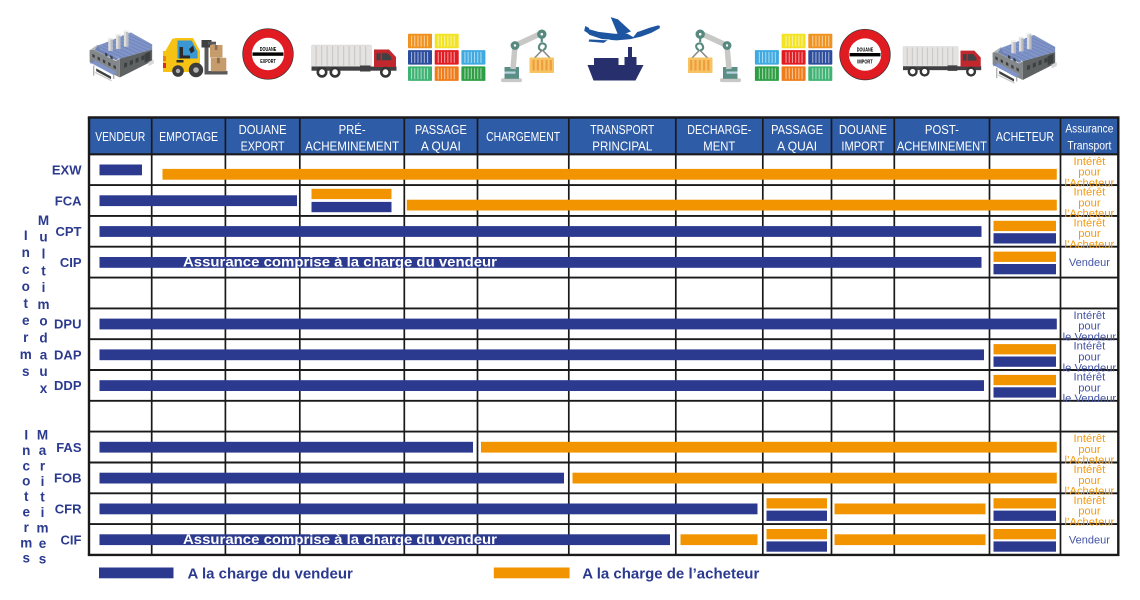 This screenshot has width=1140, height=600. Describe the element at coordinates (270, 573) in the screenshot. I see `svg-text: A la charge du vendeur` at that location.